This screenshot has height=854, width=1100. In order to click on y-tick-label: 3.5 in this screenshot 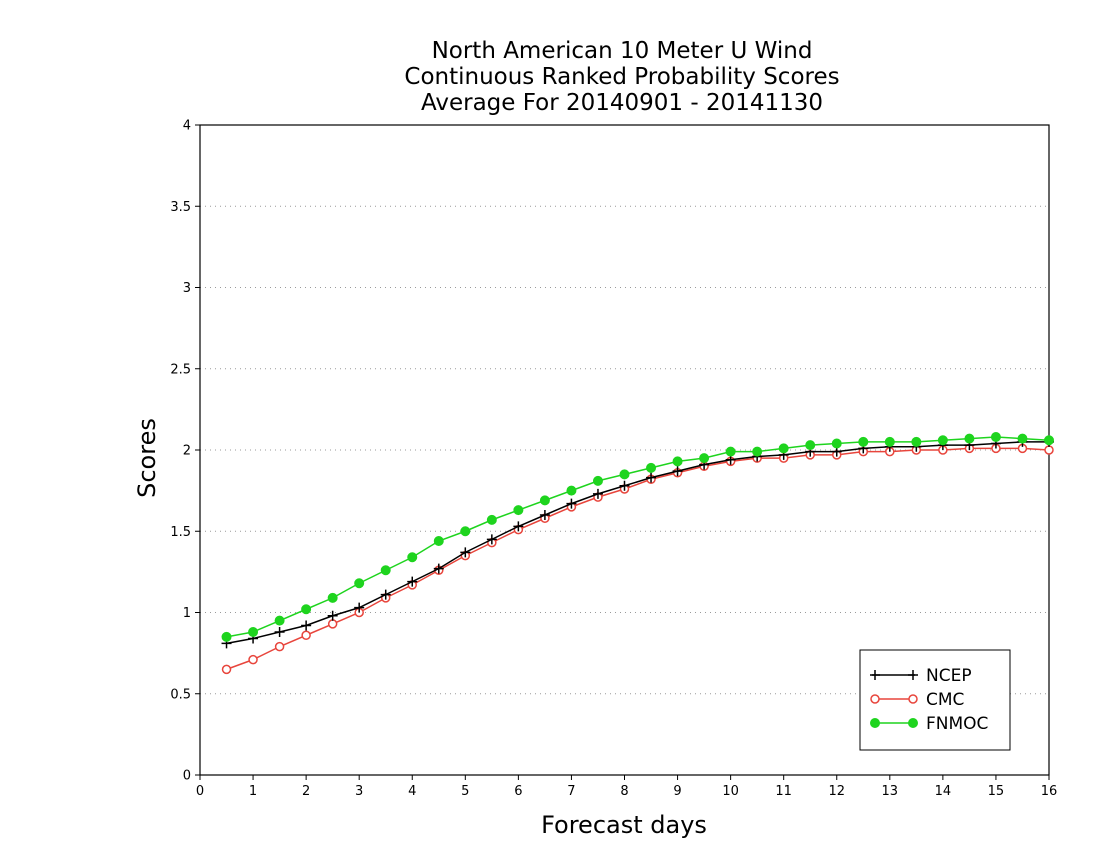, I will do `click(180, 207)`.